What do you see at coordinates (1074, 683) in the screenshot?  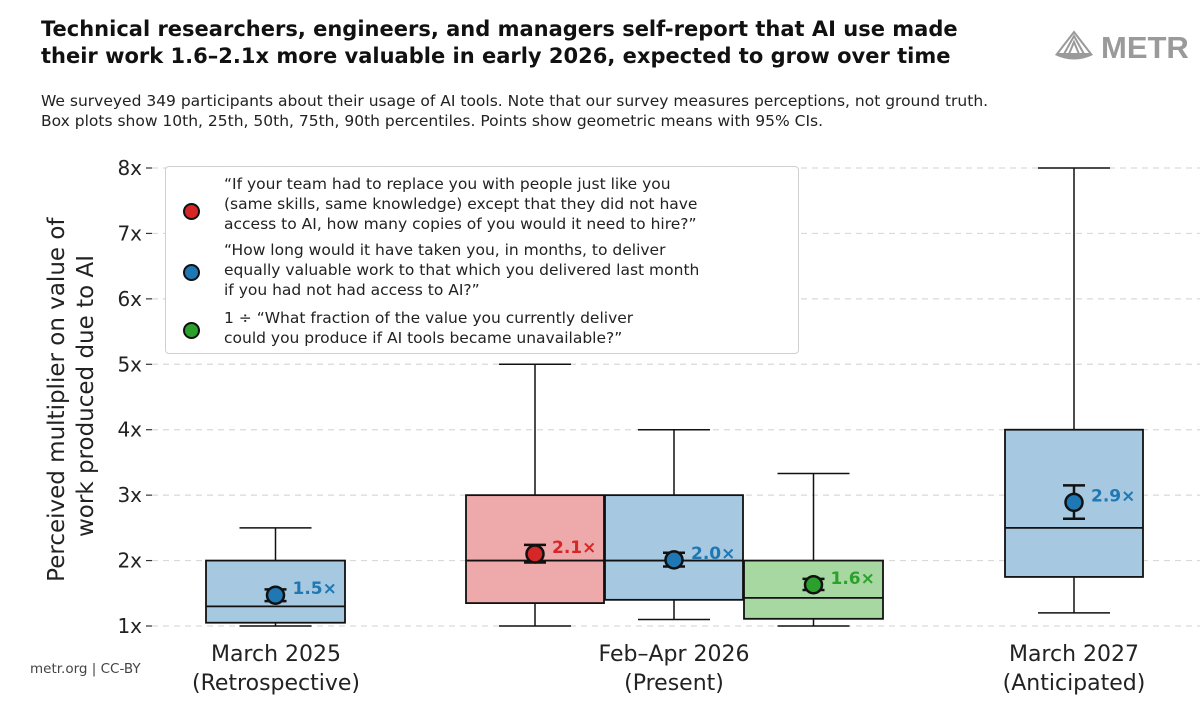 I see `x-group-label: (Anticipated)` at bounding box center [1074, 683].